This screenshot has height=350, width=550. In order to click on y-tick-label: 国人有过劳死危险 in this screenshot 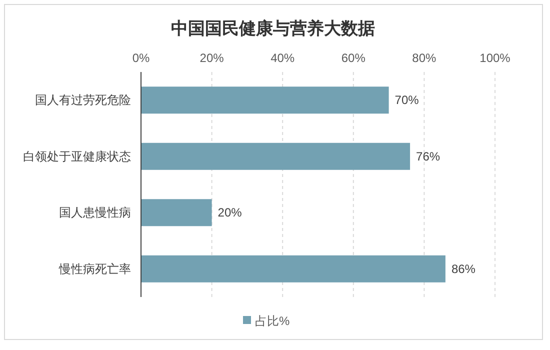, I will do `click(83, 100)`.